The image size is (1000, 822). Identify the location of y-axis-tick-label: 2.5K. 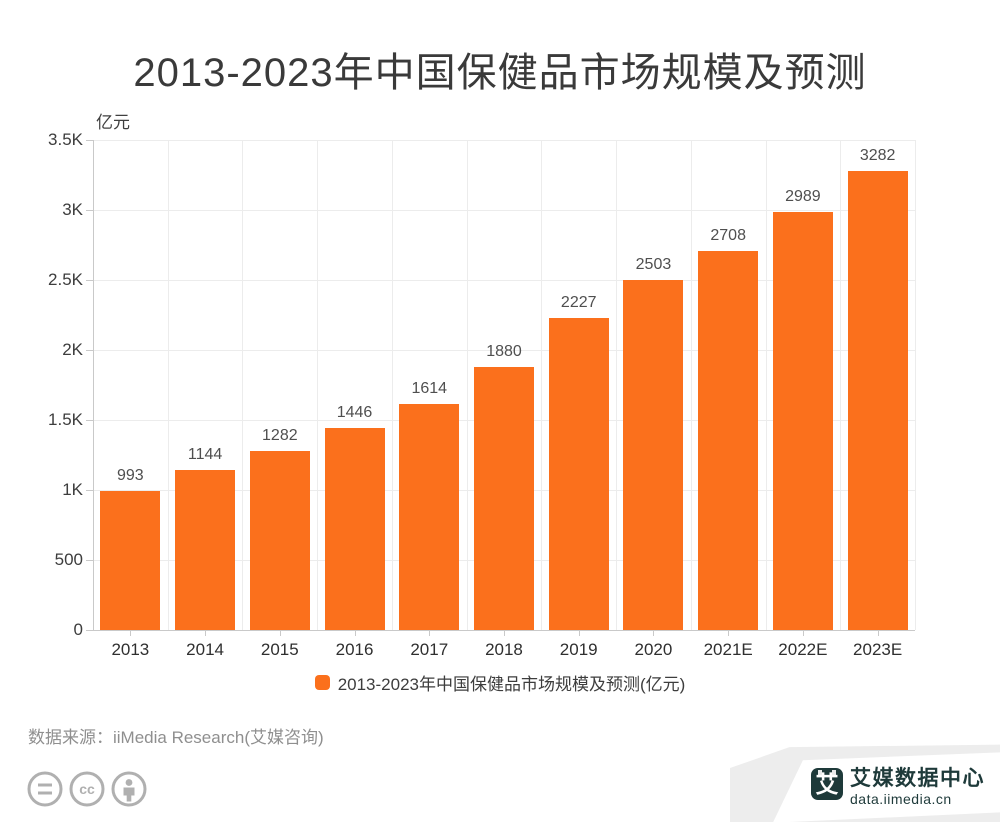
(65, 279).